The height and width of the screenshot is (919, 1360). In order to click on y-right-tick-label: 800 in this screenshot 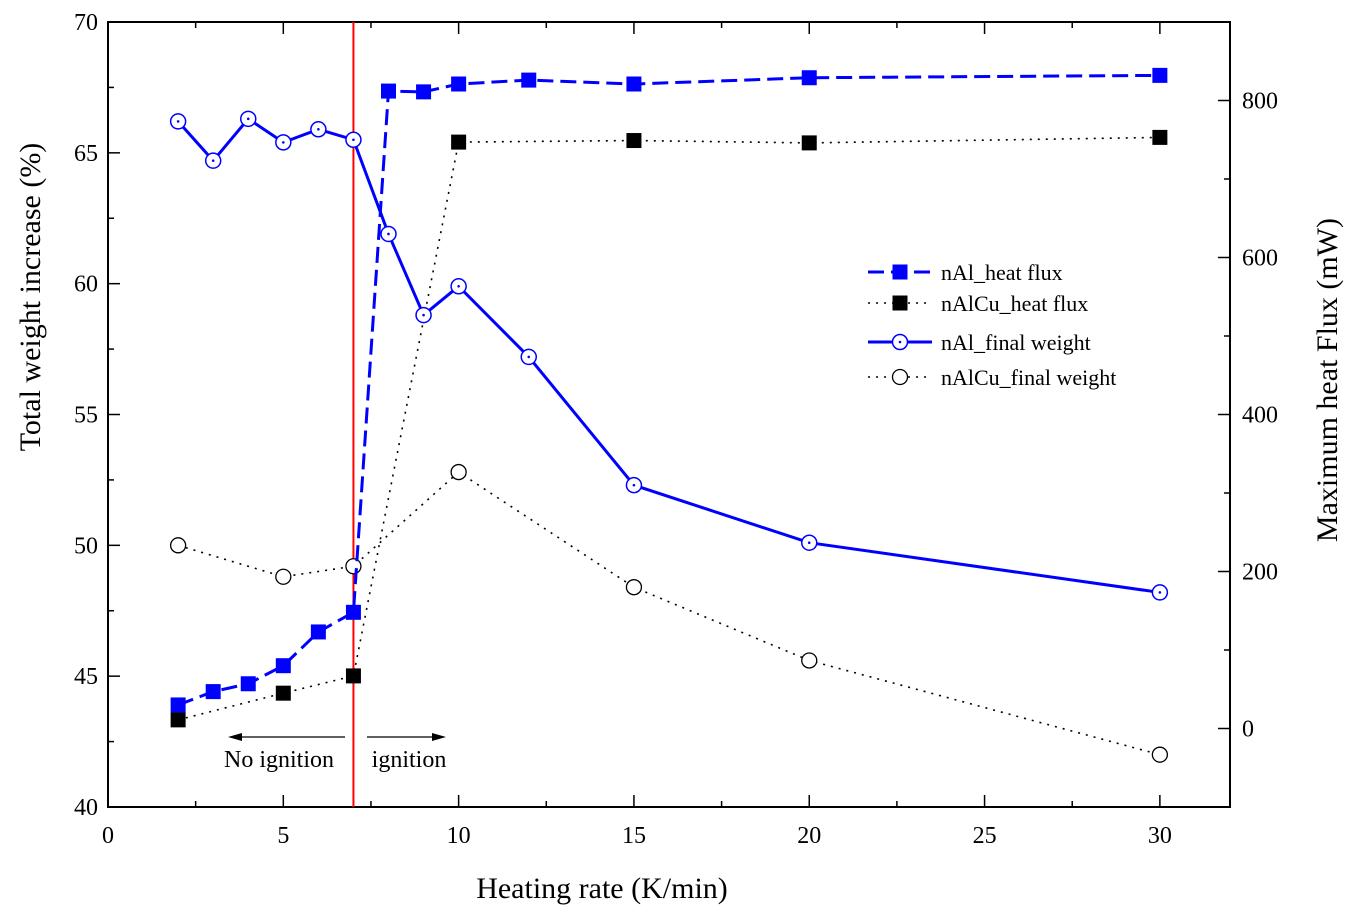, I will do `click(1260, 102)`.